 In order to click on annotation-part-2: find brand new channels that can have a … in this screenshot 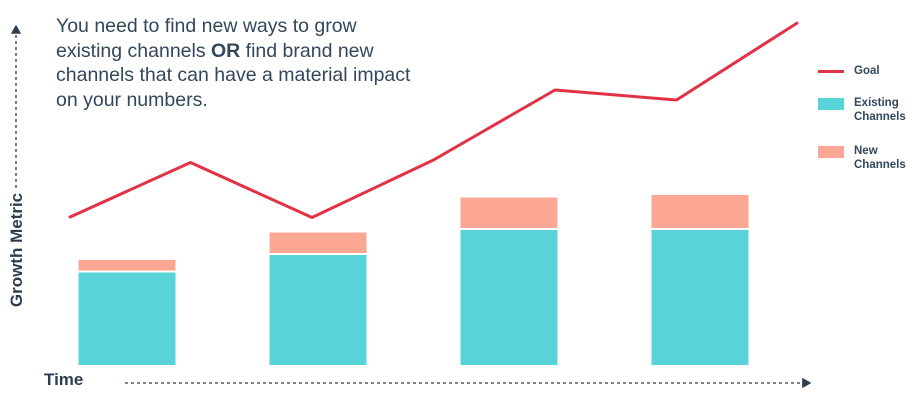, I will do `click(233, 75)`.